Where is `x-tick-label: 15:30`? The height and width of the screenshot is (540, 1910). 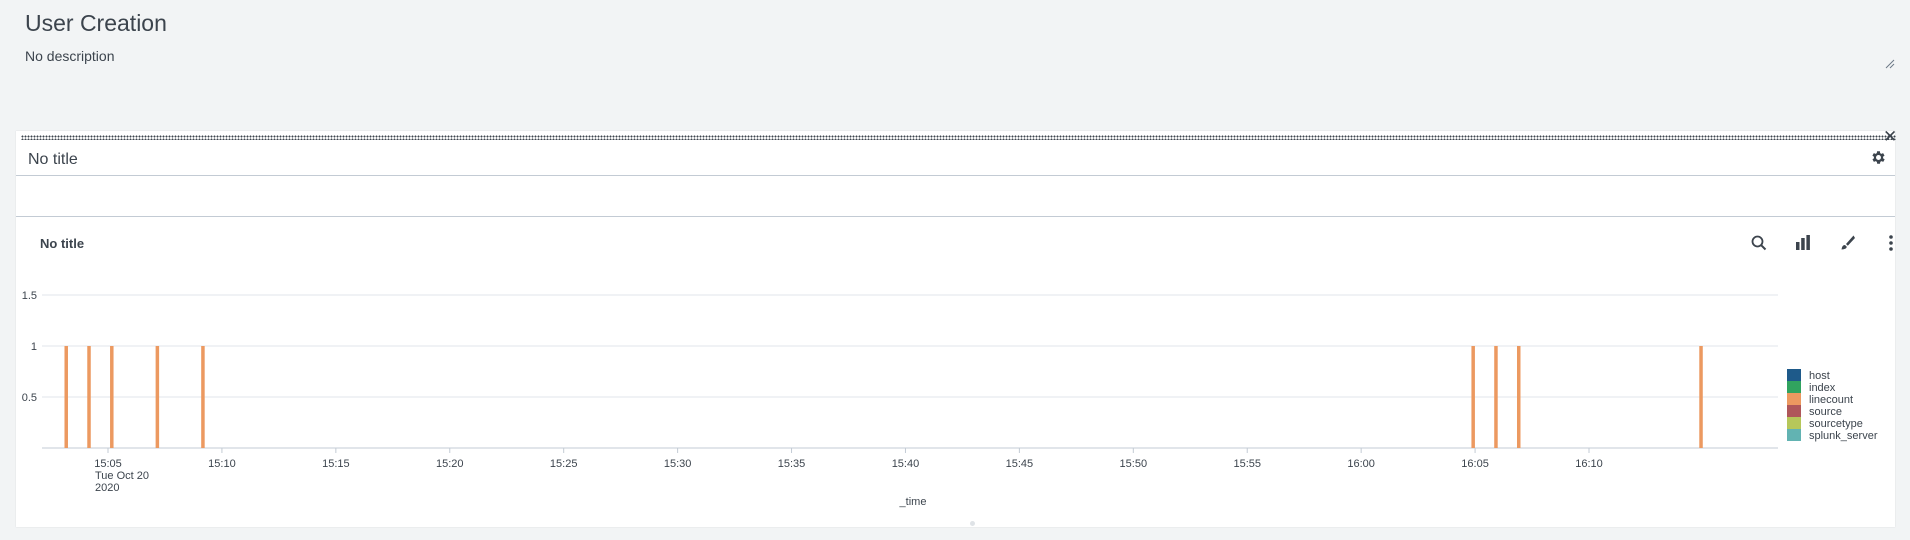
x-tick-label: 15:30 is located at coordinates (678, 464).